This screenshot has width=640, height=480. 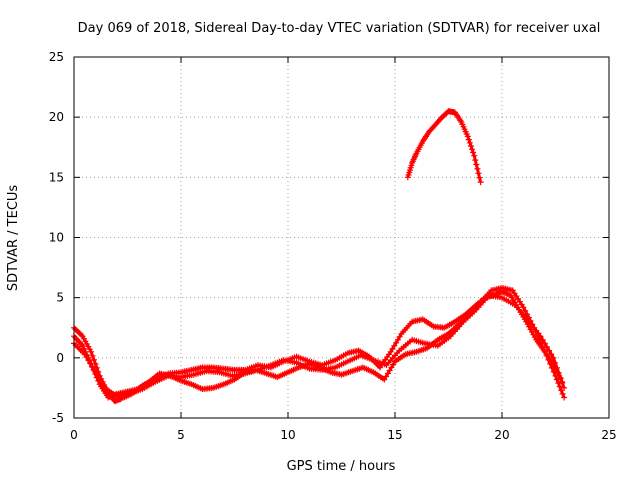 What do you see at coordinates (394, 435) in the screenshot?
I see `x-tick-label: 15` at bounding box center [394, 435].